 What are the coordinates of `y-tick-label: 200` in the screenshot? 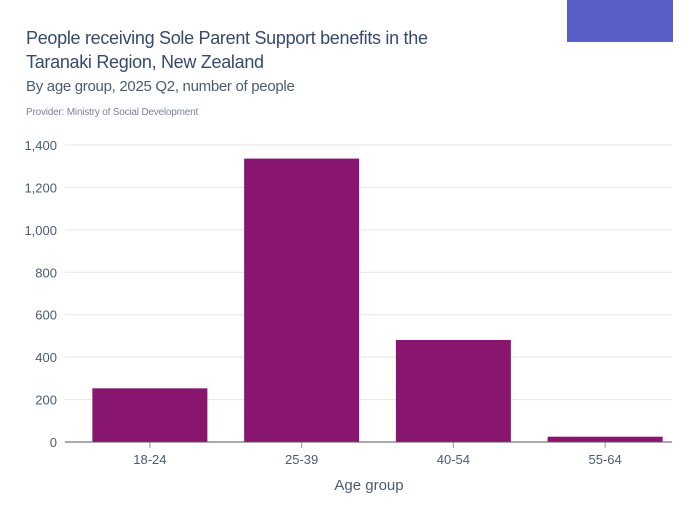 It's located at (46, 400).